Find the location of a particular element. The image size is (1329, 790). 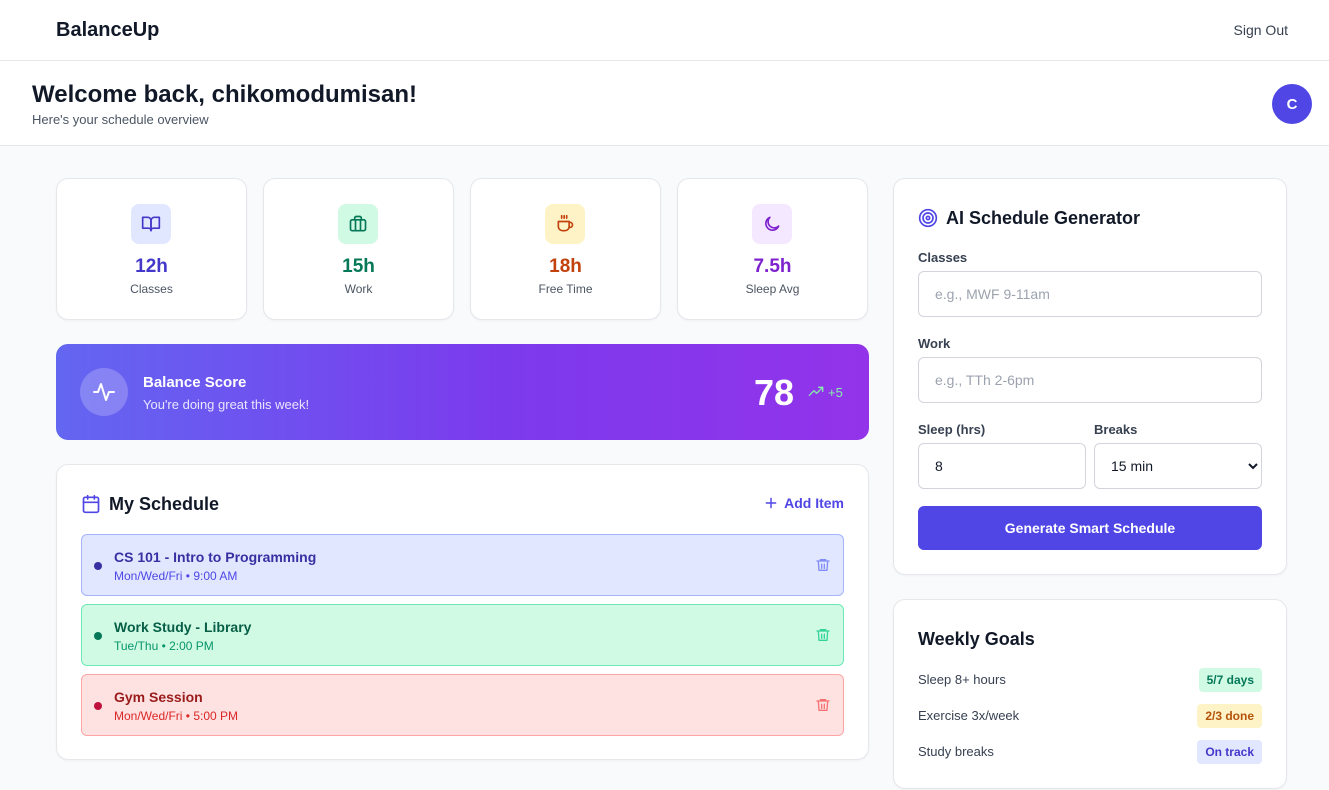

goal-row: Sleep 8+ hours 5/7 days is located at coordinates (1090, 680).